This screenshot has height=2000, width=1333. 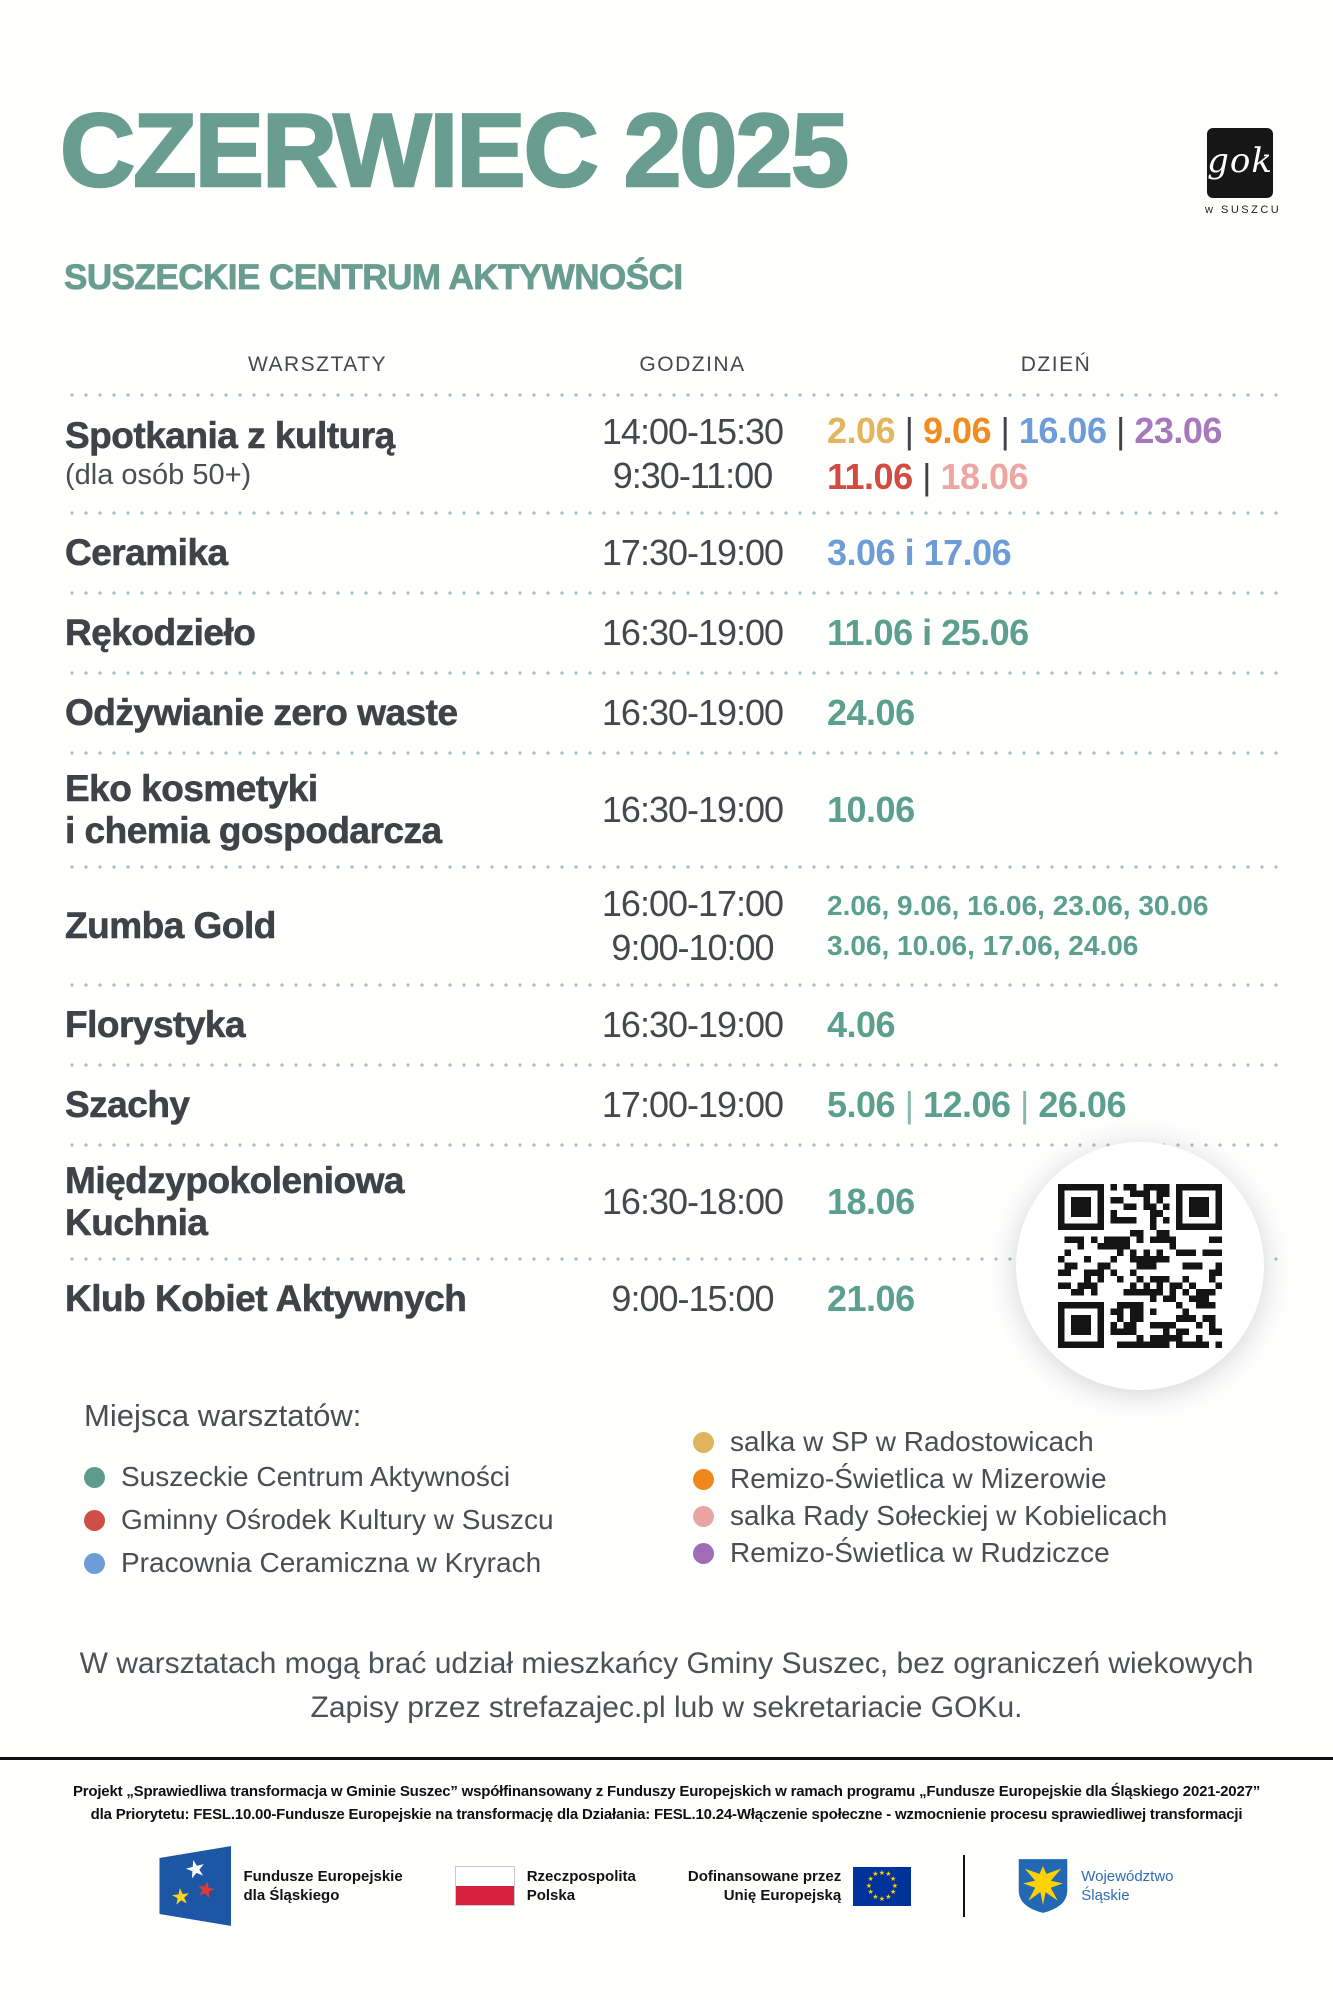 What do you see at coordinates (920, 1552) in the screenshot?
I see `legend-label: Remizo-Świetlica w Rudziczce` at bounding box center [920, 1552].